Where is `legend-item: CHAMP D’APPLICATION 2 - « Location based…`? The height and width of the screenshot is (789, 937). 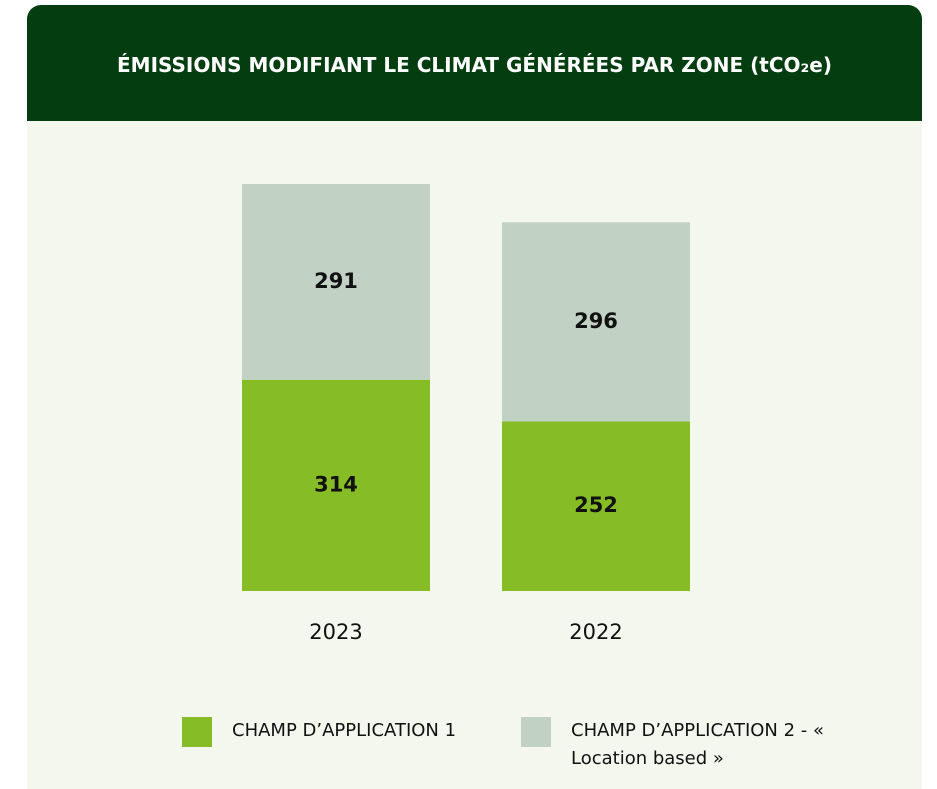
legend-item: CHAMP D’APPLICATION 2 - « Location based… is located at coordinates (691, 745).